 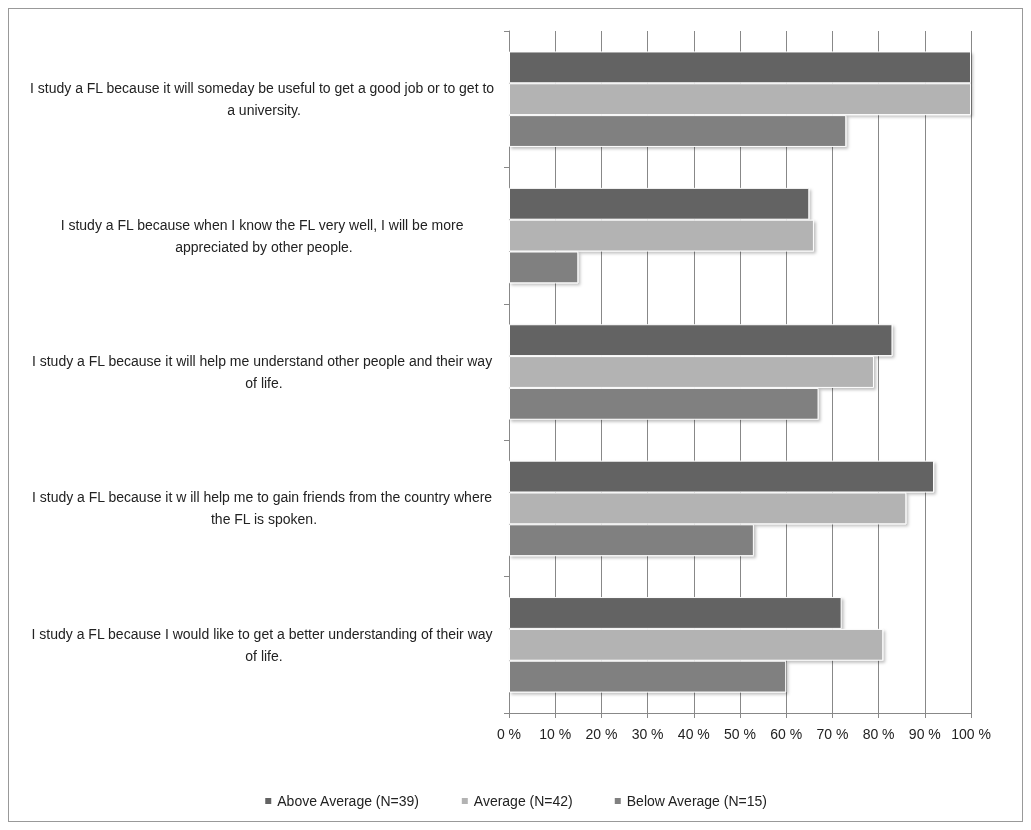 I want to click on x-tick-label: 60 %, so click(x=786, y=734).